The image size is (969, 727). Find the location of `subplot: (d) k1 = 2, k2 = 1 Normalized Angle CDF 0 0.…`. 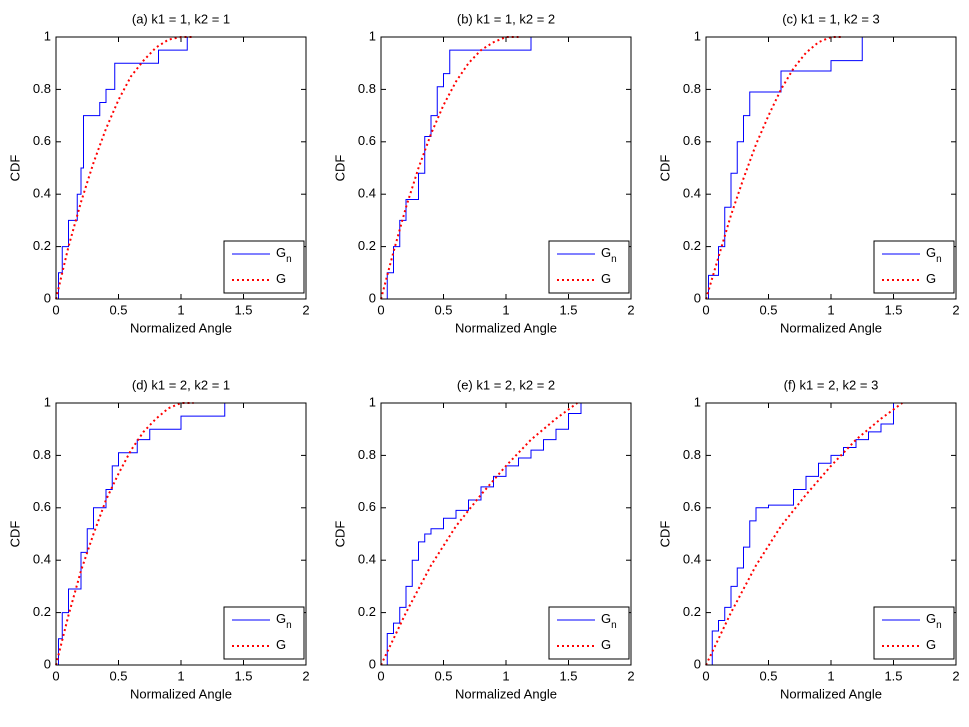

subplot: (d) k1 = 2, k2 = 1 Normalized Angle CDF 0 0.… is located at coordinates (158, 539).